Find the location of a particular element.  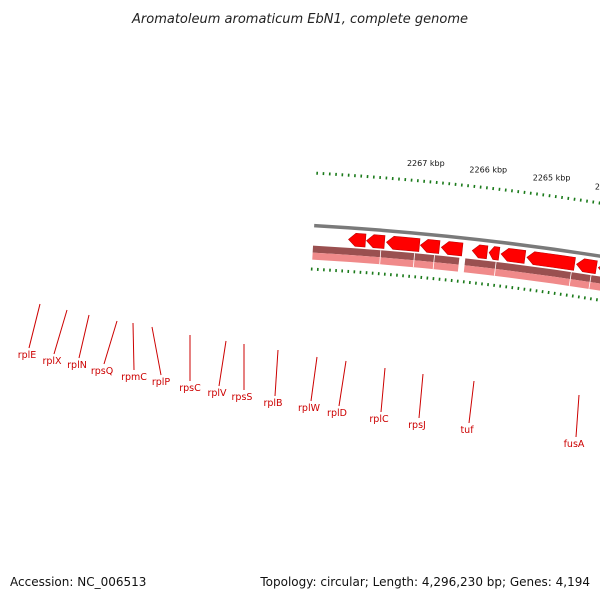

gene-label-rplW: rplW is located at coordinates (309, 408).